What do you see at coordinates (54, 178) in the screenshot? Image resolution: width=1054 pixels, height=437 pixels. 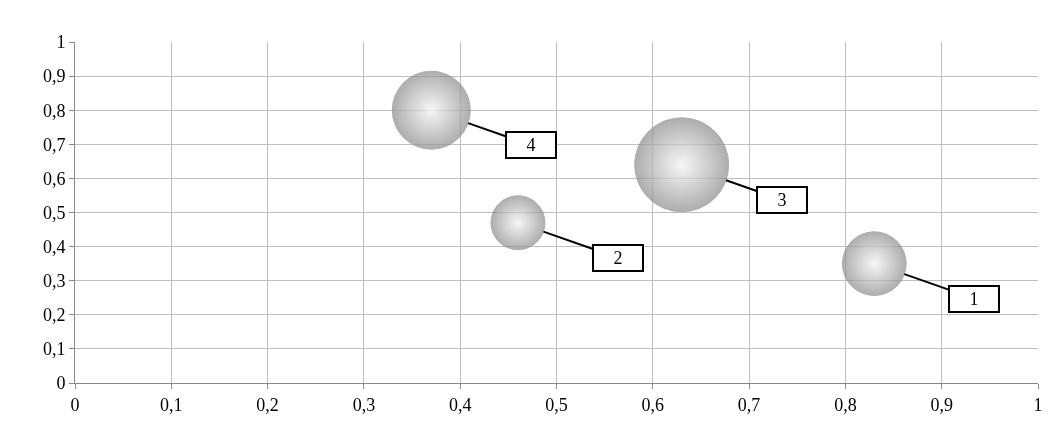 I see `y-tick-label: 0,6` at bounding box center [54, 178].